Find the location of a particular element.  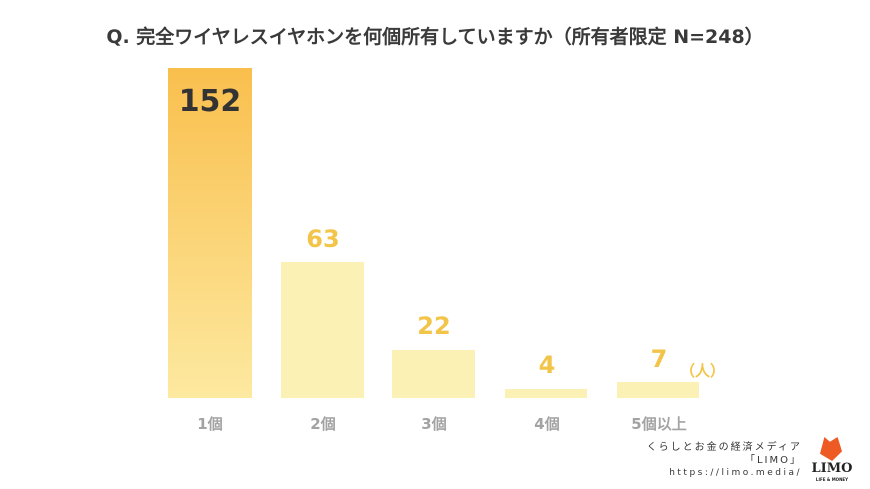

brand-tagline: くらしとお金の経済メディア is located at coordinates (724, 447).